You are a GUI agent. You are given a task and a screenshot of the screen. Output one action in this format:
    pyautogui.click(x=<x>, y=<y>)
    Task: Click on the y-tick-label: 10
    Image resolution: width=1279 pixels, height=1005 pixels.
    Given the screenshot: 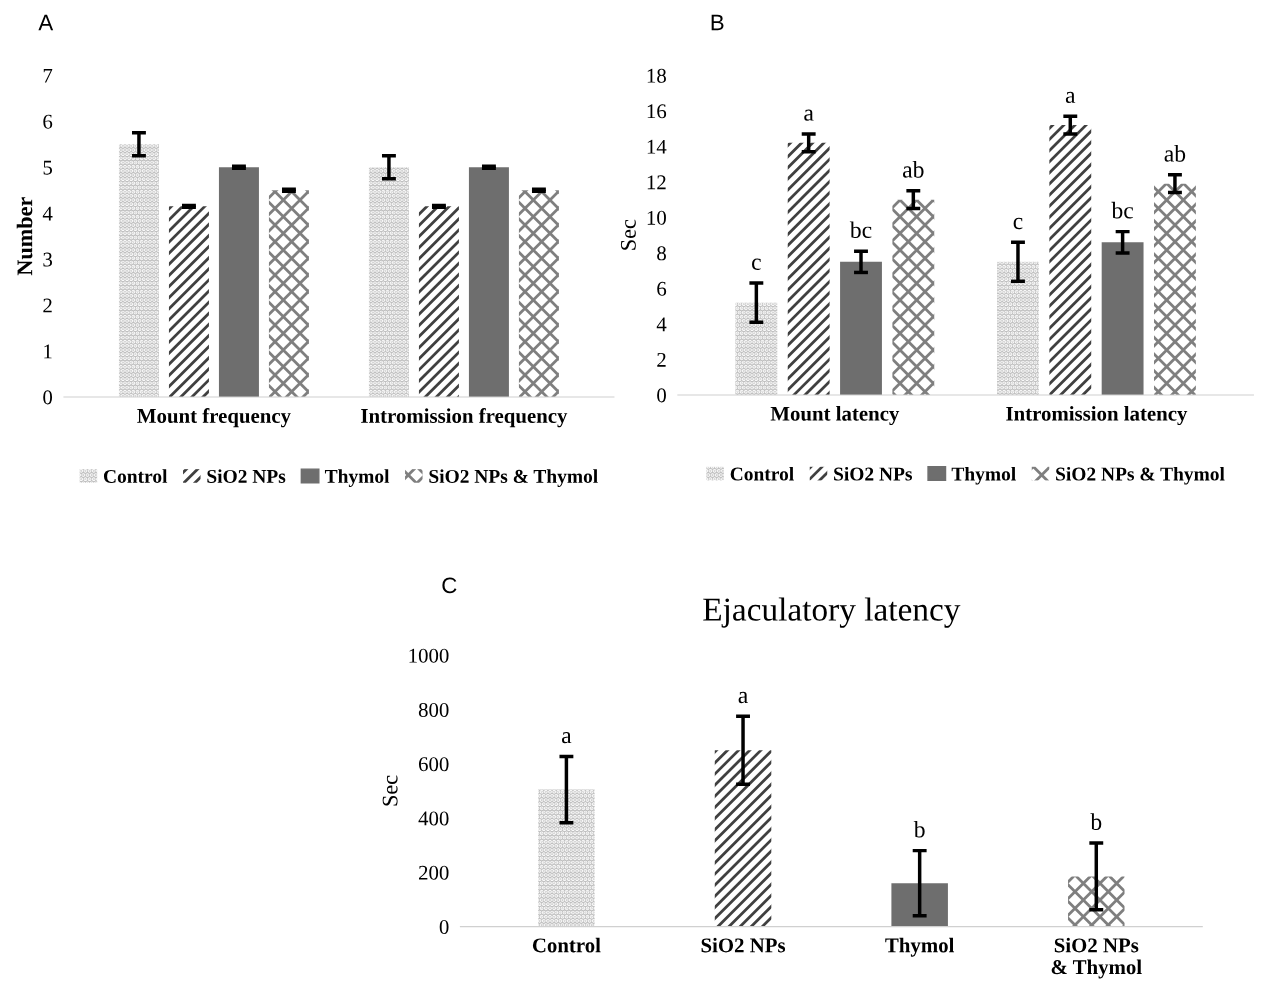 What is the action you would take?
    pyautogui.click(x=656, y=217)
    